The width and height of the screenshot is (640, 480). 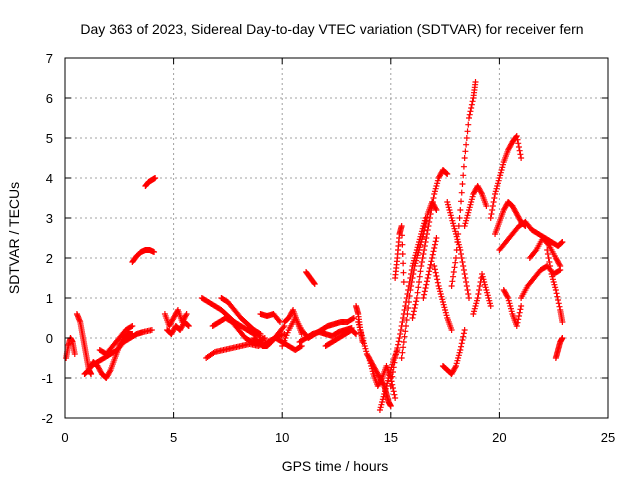 I want to click on y-tick-label: 1, so click(x=49, y=298).